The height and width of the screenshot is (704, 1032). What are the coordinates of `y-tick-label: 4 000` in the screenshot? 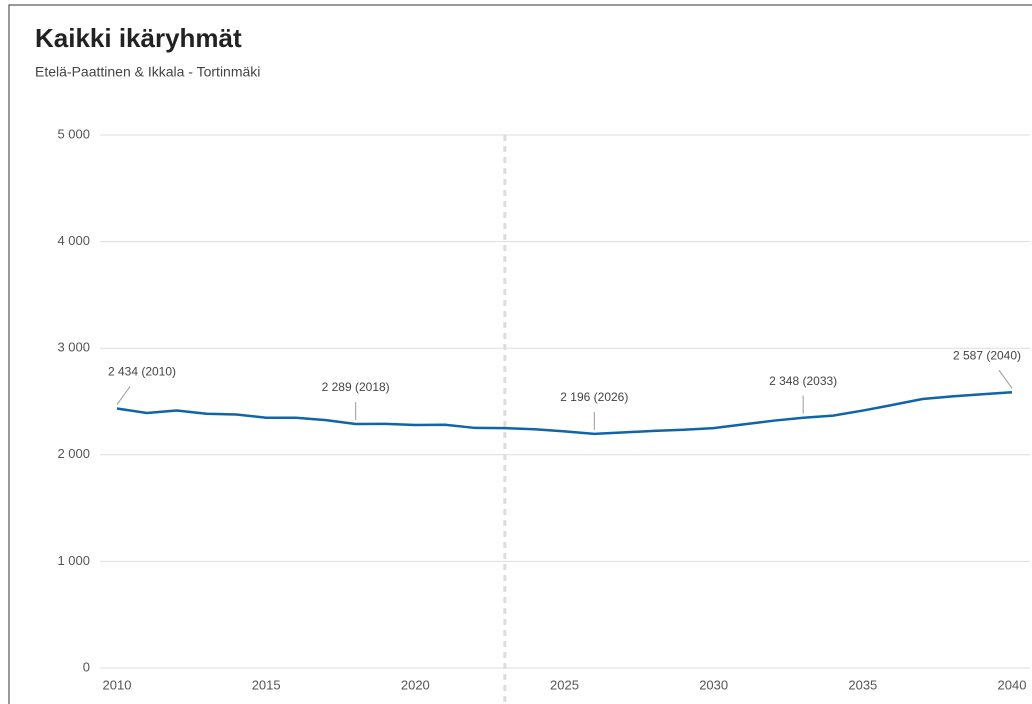 It's located at (73, 240).